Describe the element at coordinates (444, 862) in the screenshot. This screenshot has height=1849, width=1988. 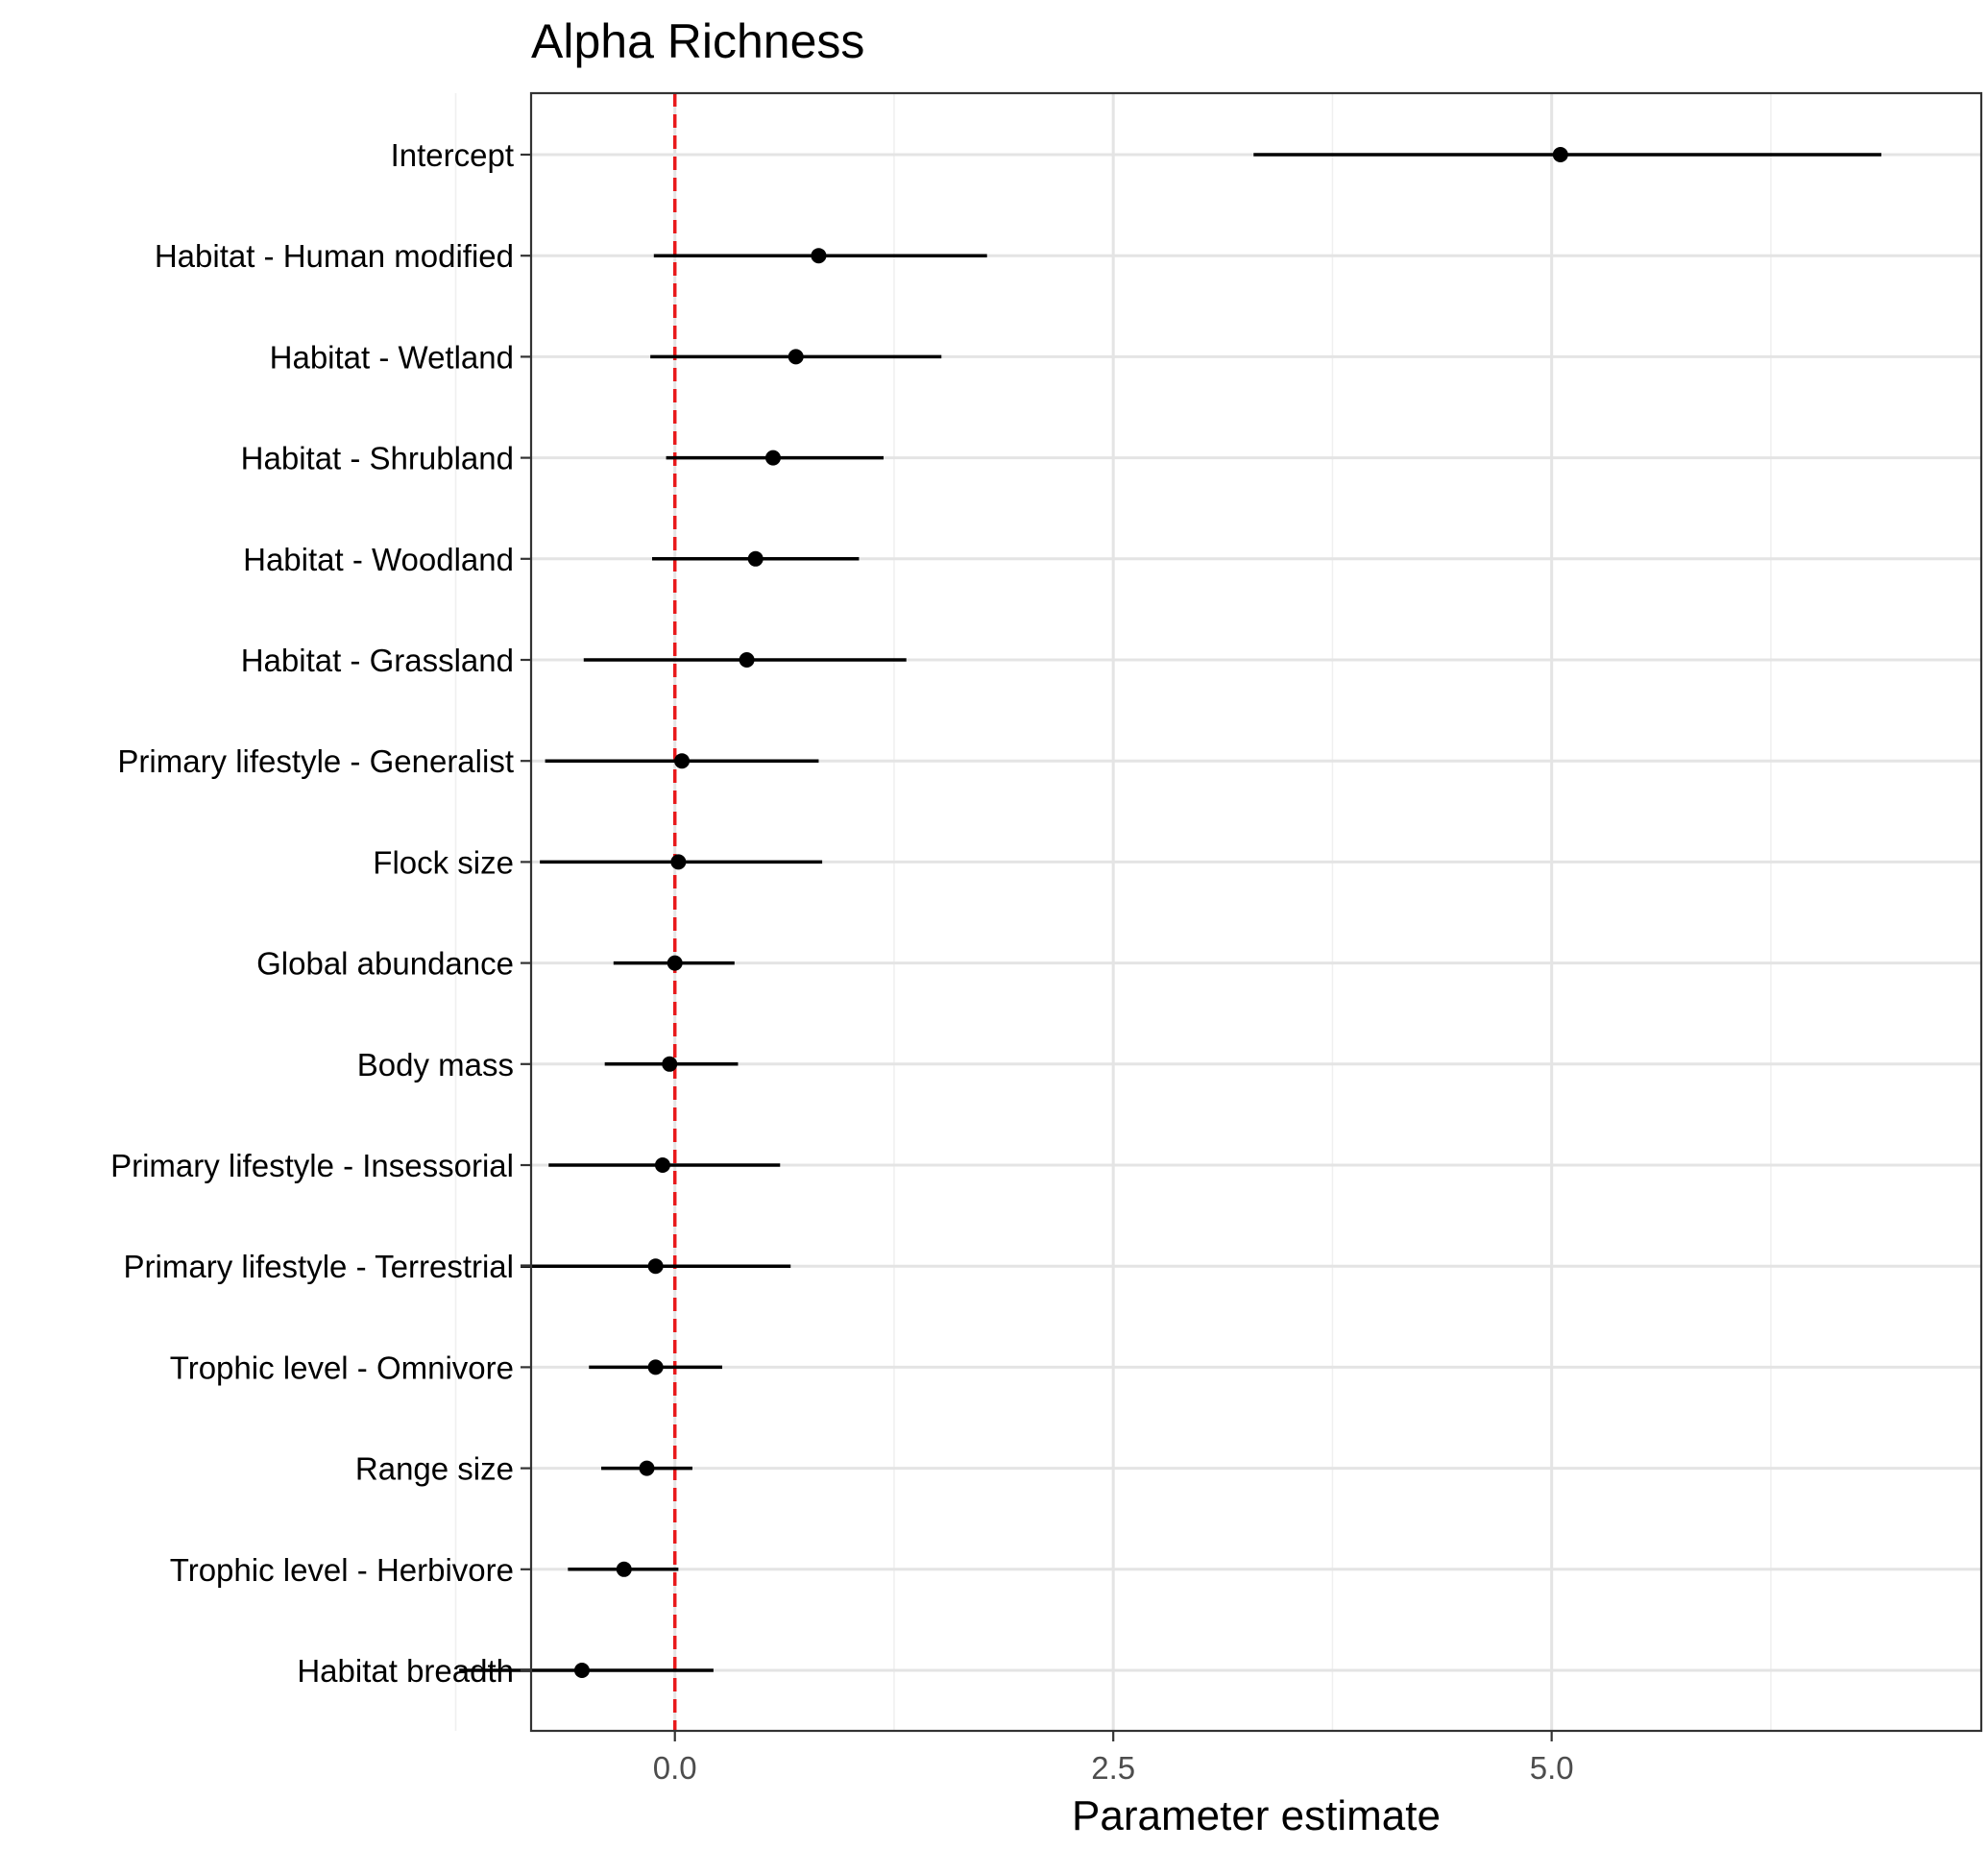
I see `y-tick-label-7: Flock size` at that location.